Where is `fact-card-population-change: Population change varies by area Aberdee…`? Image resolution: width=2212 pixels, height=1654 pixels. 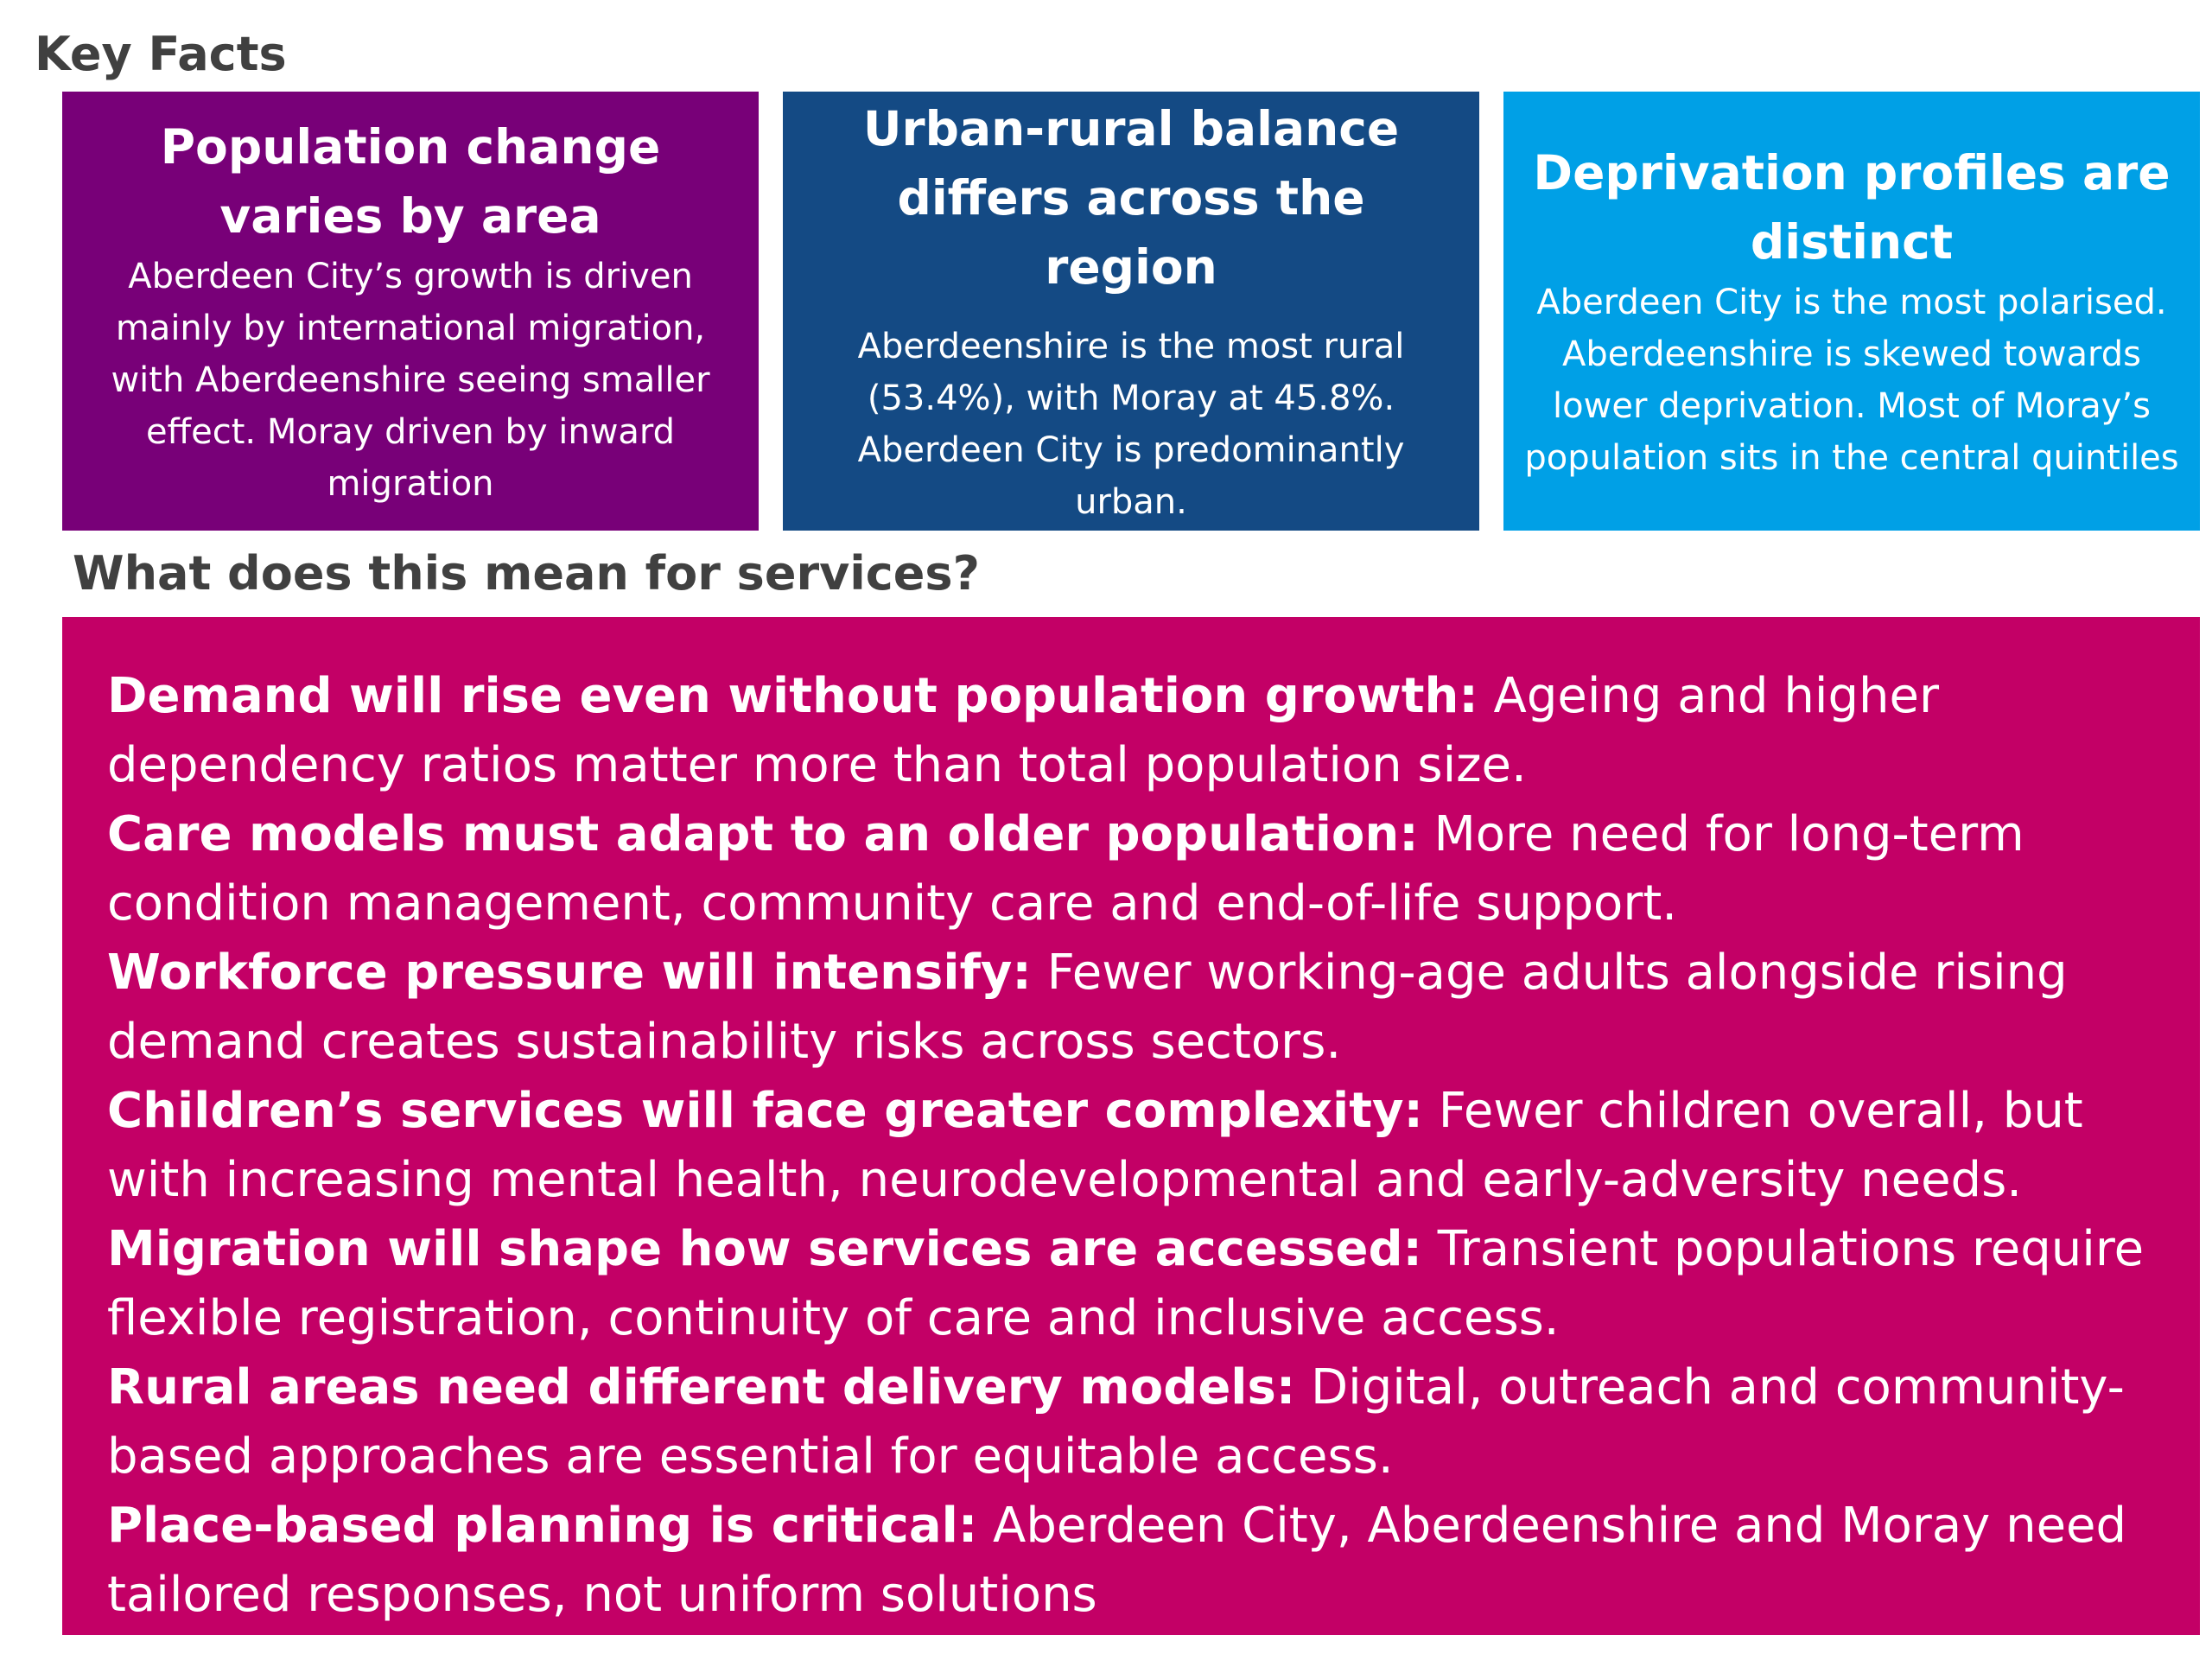 fact-card-population-change: Population change varies by area Aberdee… is located at coordinates (410, 311).